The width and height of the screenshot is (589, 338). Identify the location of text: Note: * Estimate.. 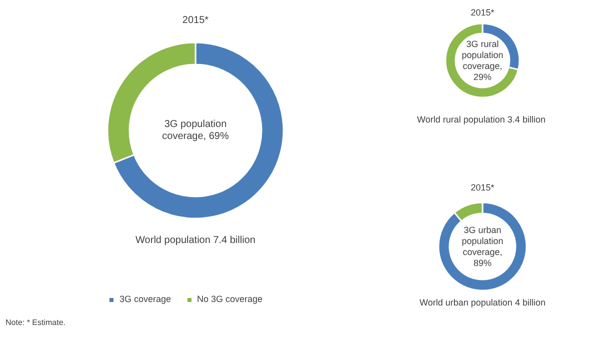
(36, 322).